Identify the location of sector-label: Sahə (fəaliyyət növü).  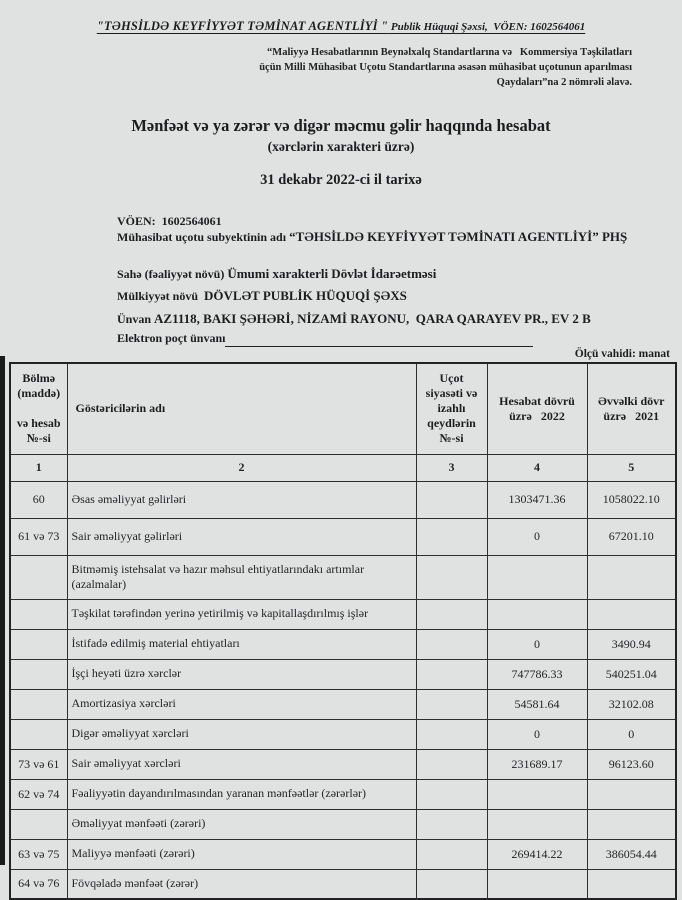
(172, 273).